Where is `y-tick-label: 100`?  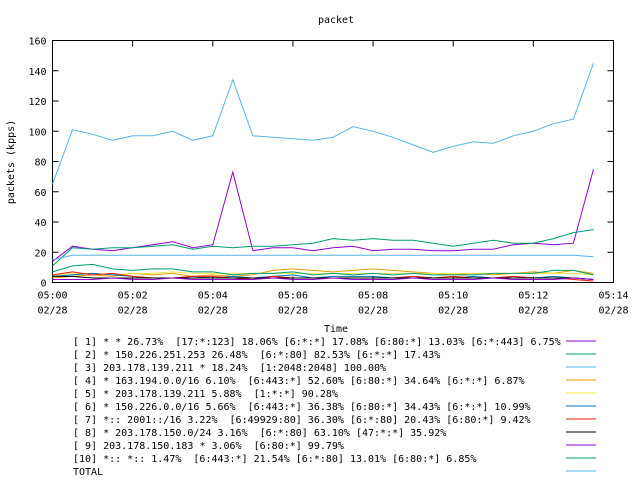 y-tick-label: 100 is located at coordinates (37, 132).